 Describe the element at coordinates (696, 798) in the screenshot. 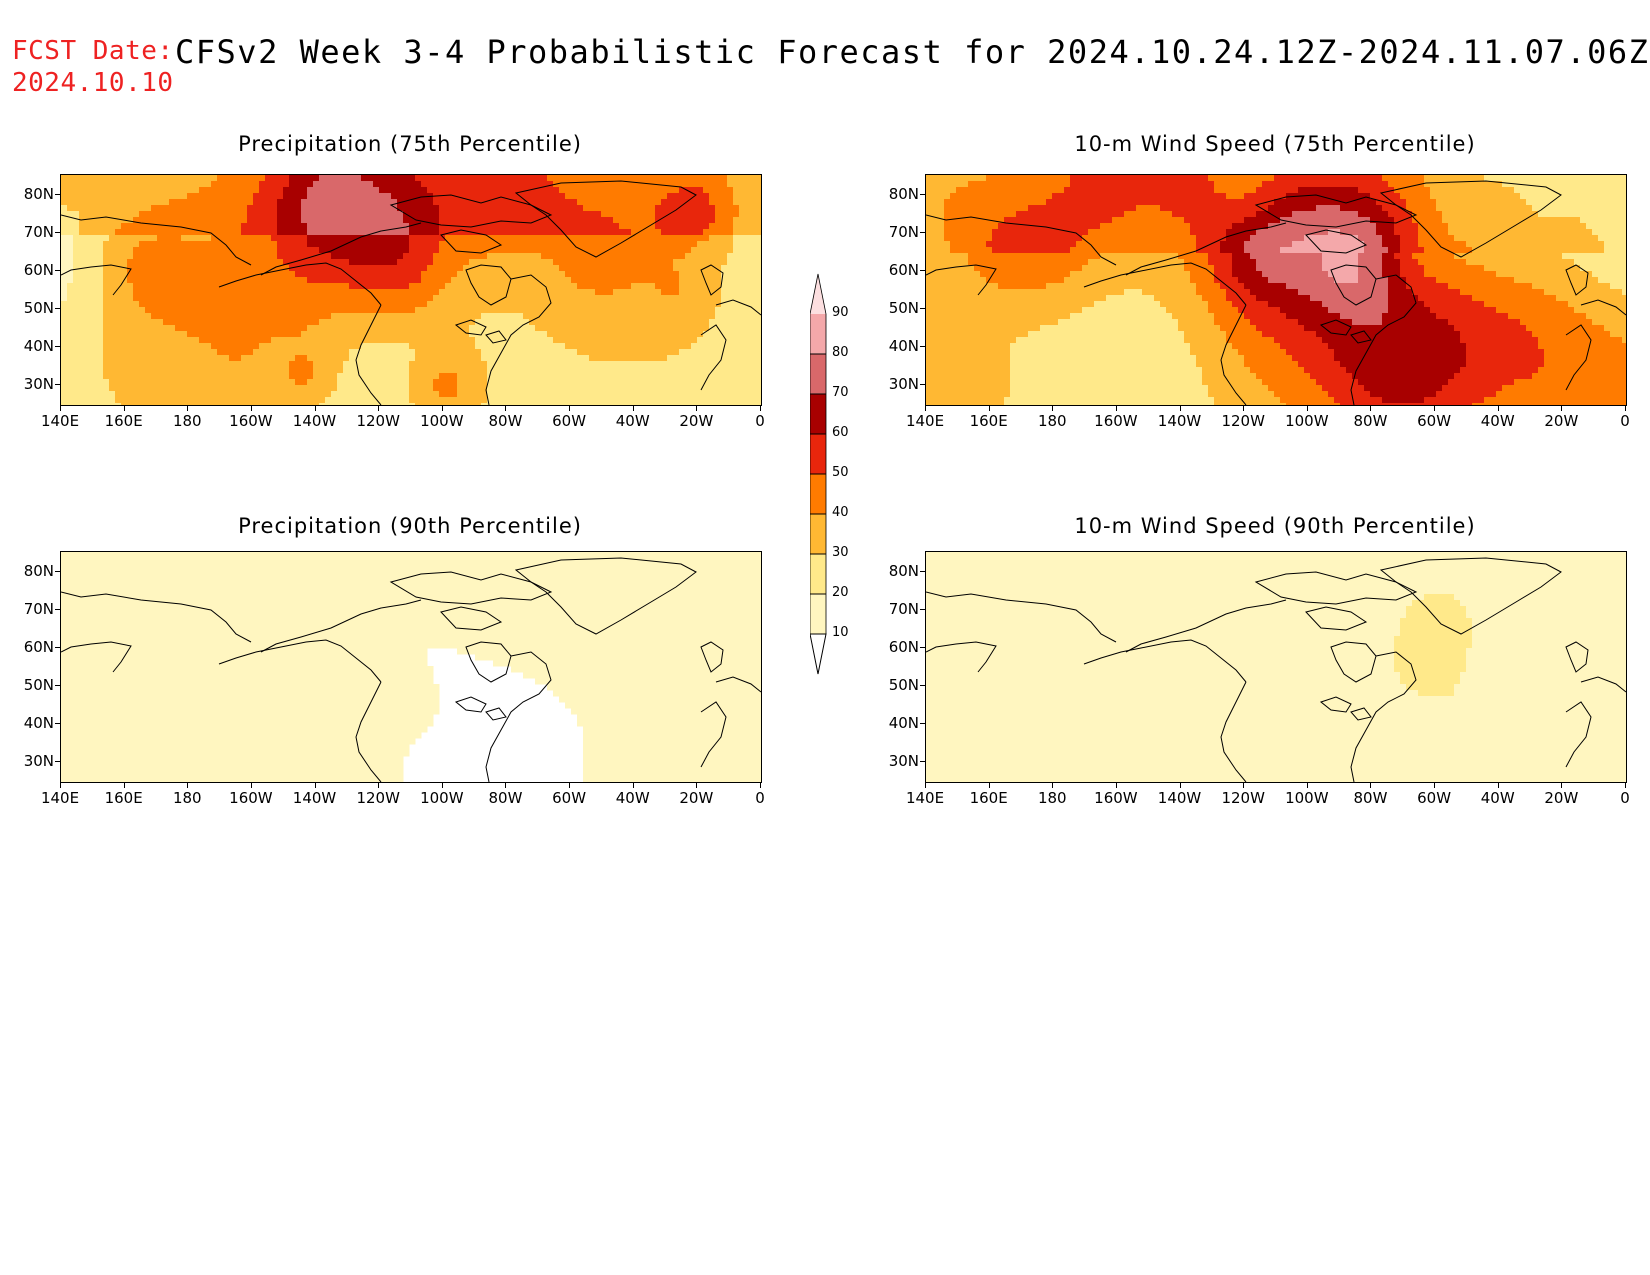

I see `lon-label: 20W` at that location.